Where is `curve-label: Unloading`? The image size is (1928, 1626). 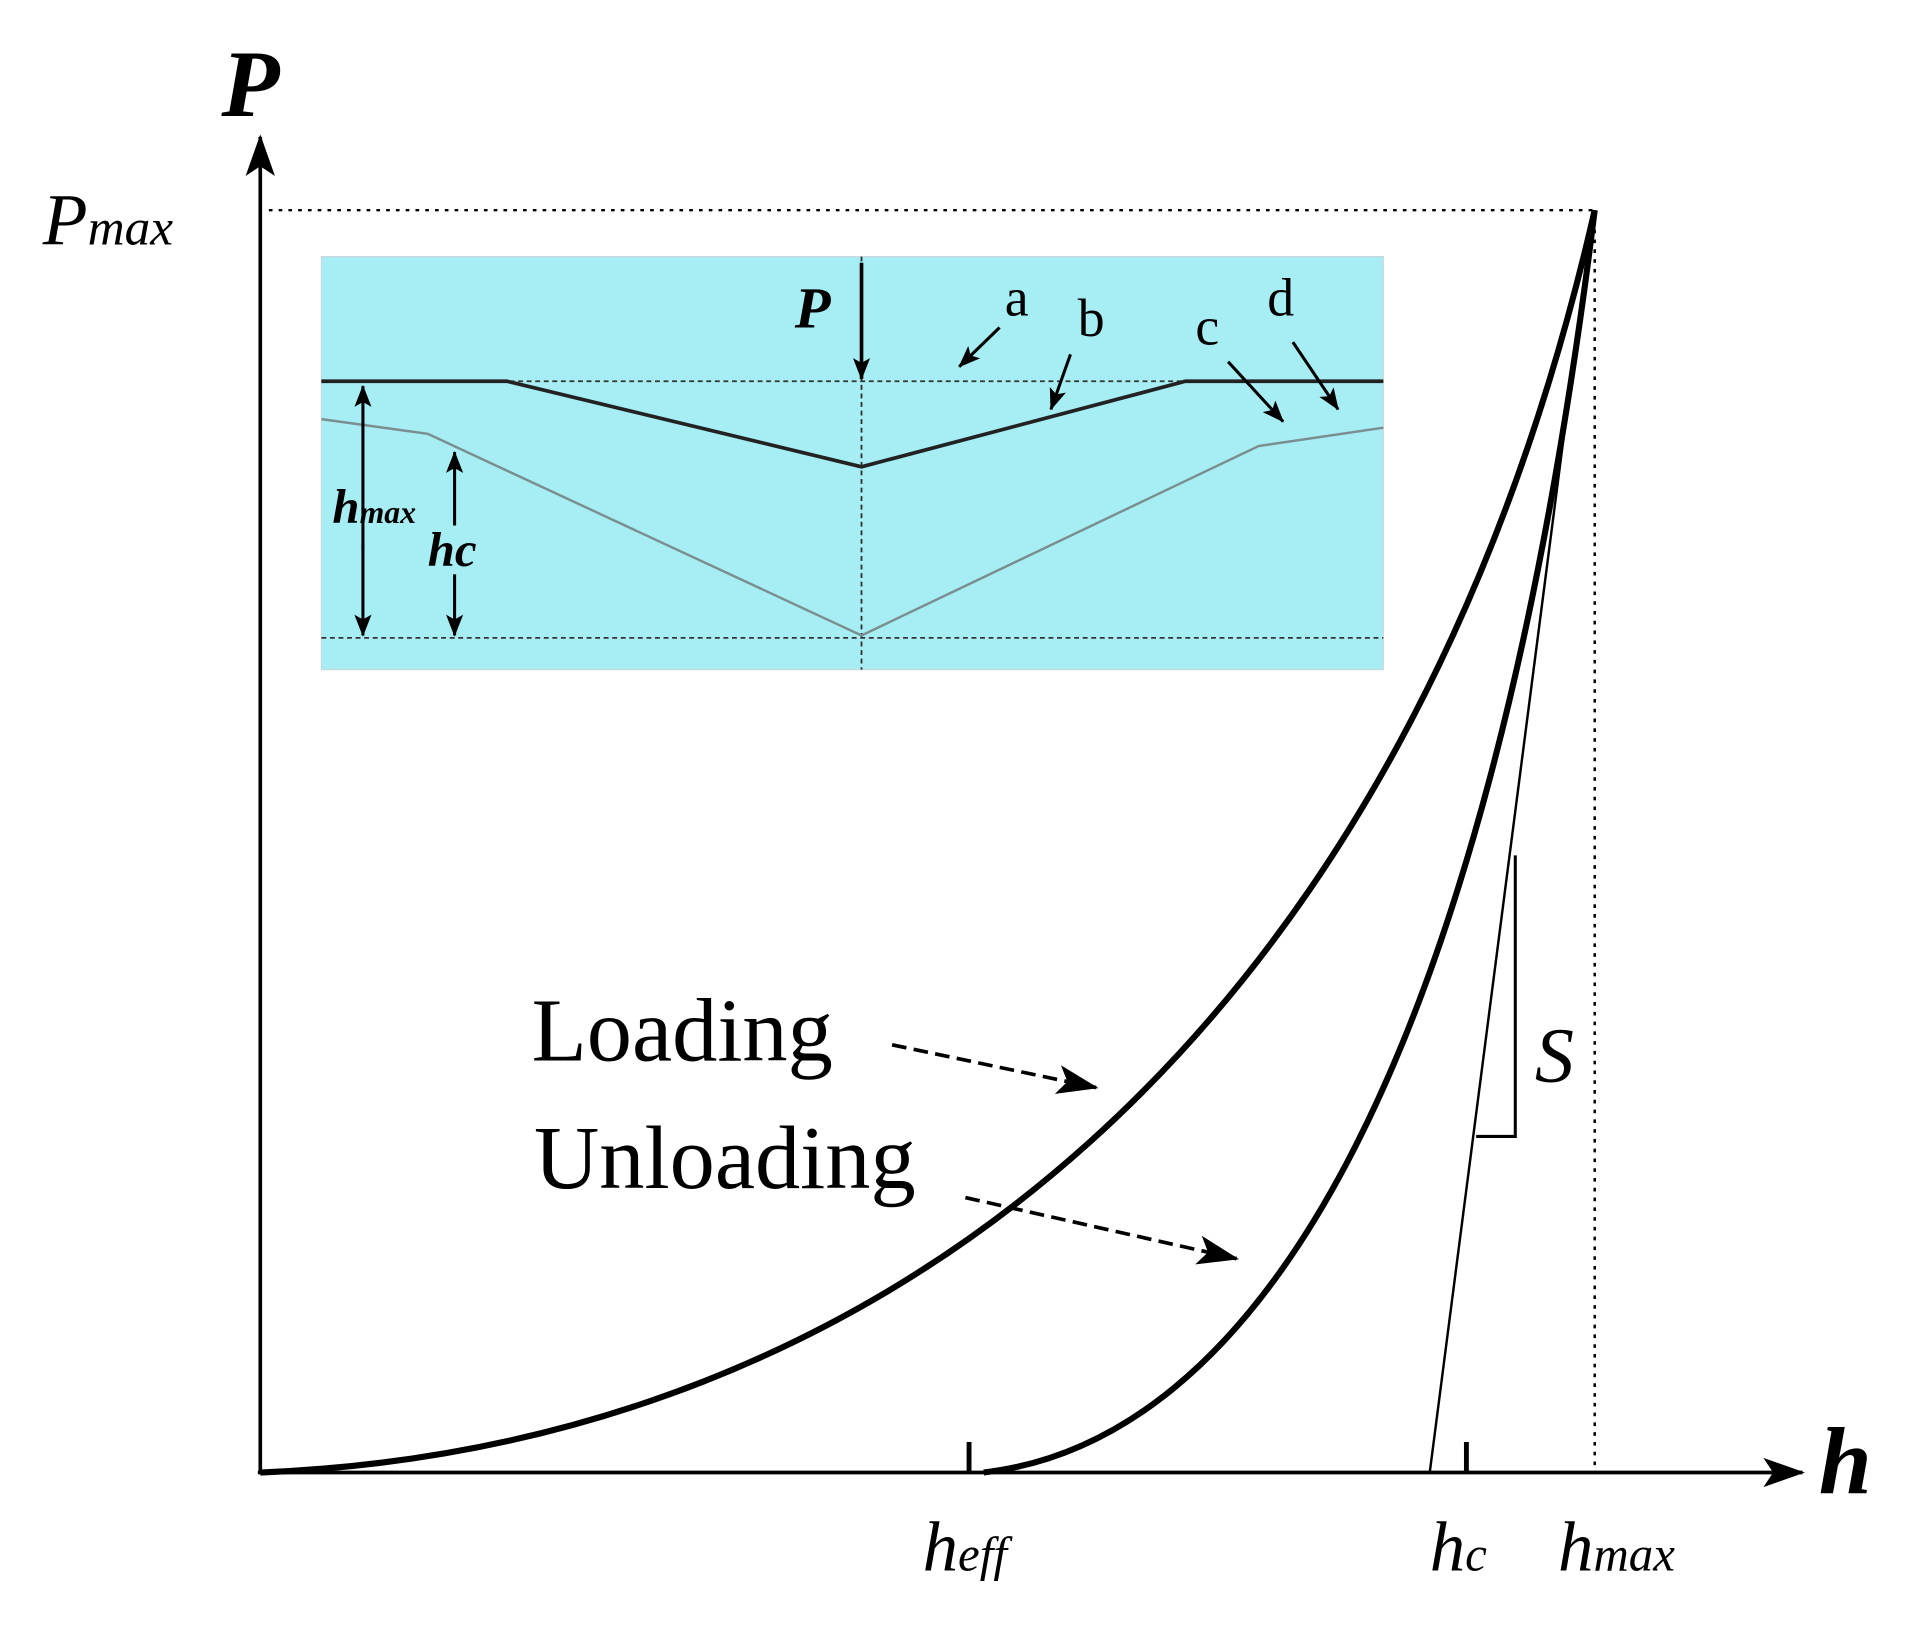
curve-label: Unloading is located at coordinates (725, 1157).